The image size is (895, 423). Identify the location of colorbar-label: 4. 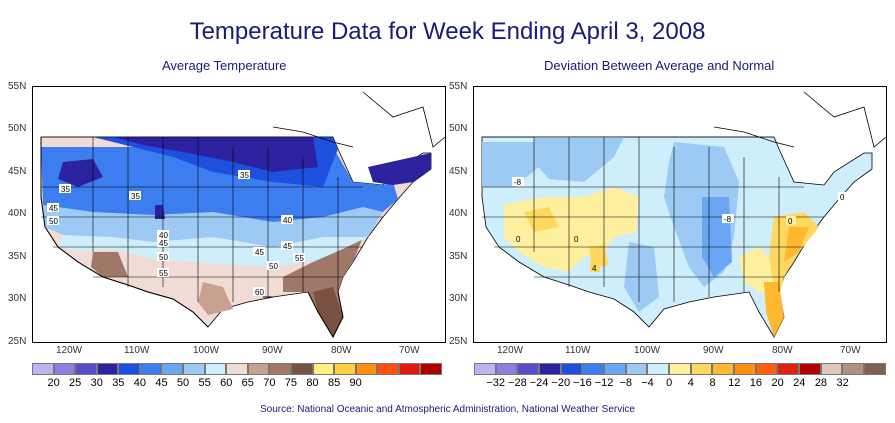
(690, 383).